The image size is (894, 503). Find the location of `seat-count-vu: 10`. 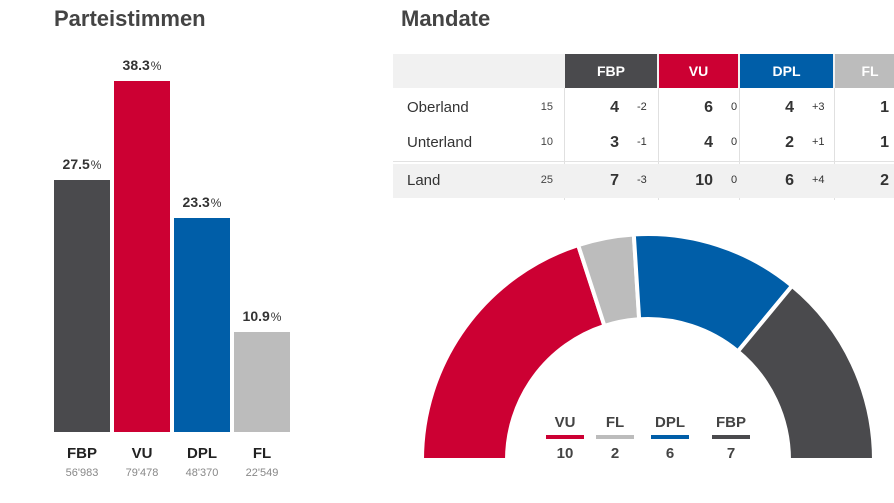

seat-count-vu: 10 is located at coordinates (704, 180).